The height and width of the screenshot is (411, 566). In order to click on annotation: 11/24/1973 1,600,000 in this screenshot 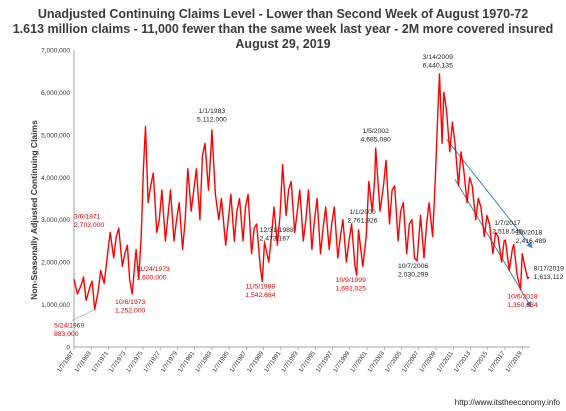, I will do `click(153, 274)`.